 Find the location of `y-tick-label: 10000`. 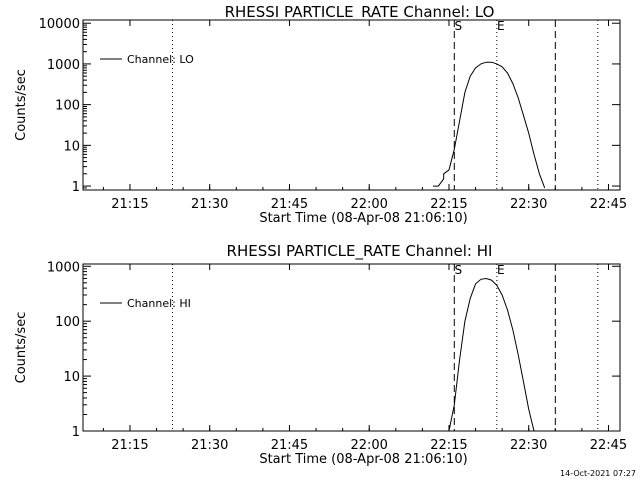

y-tick-label: 10000 is located at coordinates (59, 24).